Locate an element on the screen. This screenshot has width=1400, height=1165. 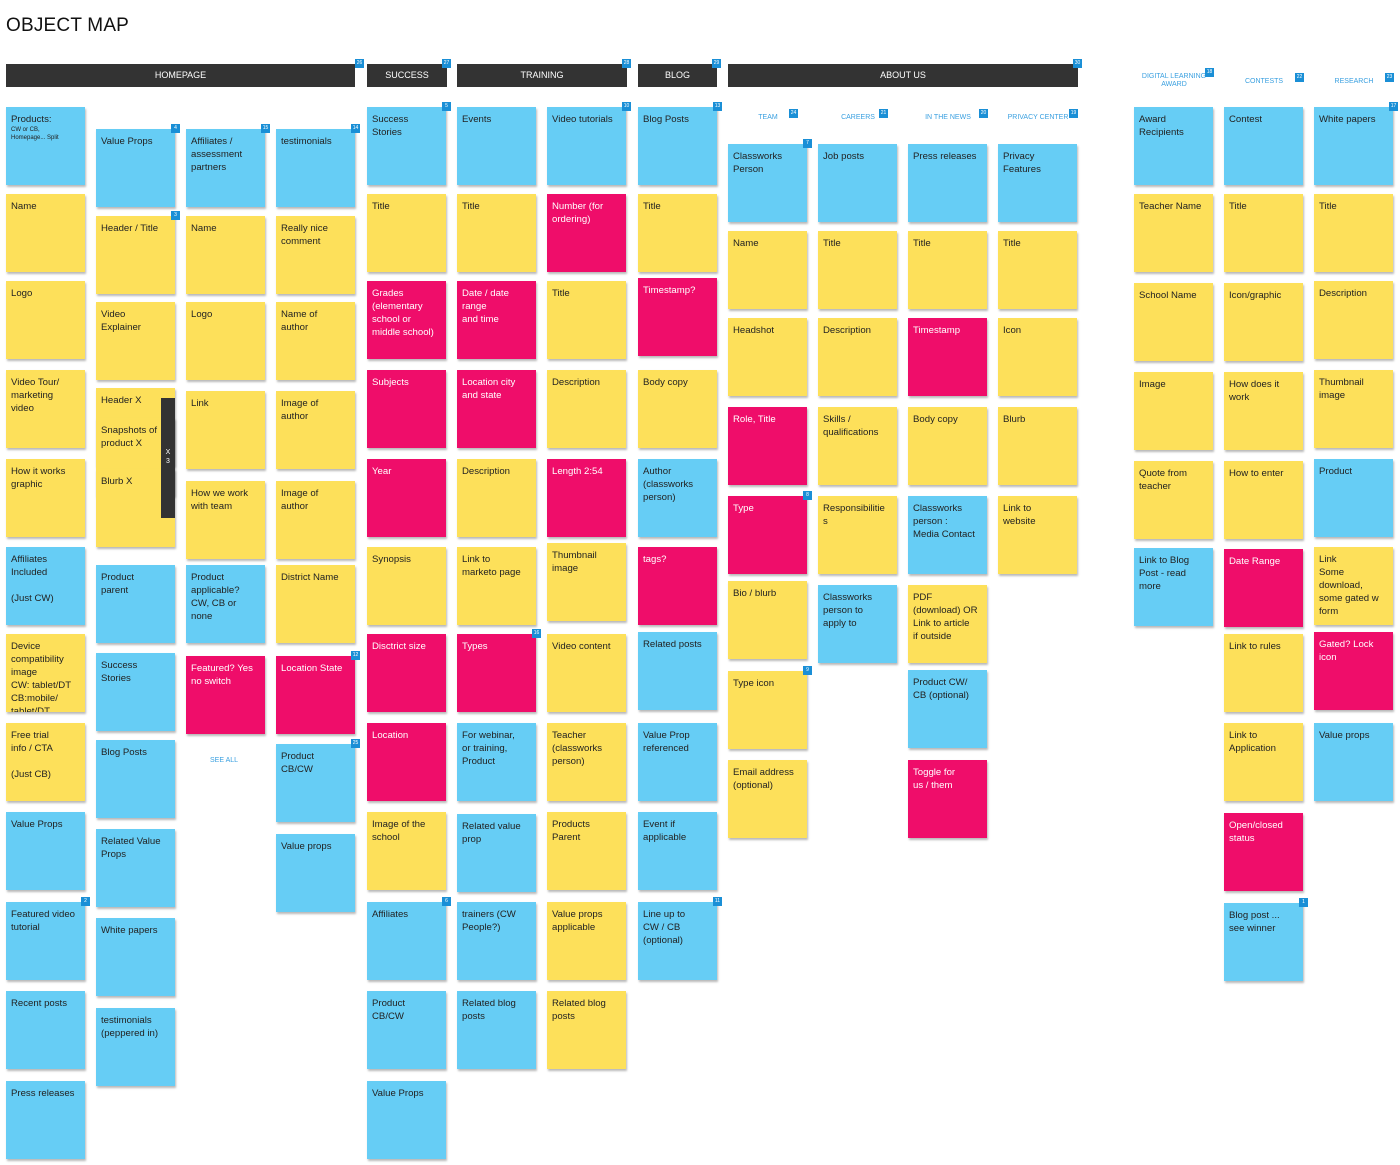
sticky-note: Contest is located at coordinates (1263, 146).